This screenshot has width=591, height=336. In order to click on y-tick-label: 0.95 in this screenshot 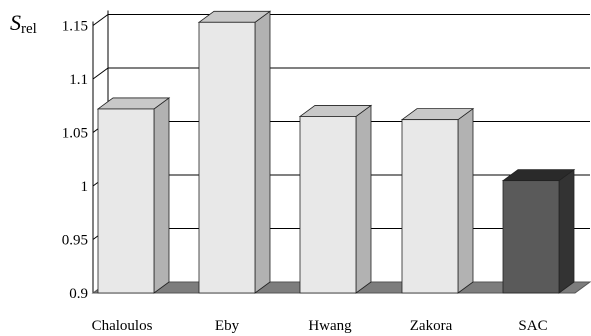, I will do `click(75, 241)`.